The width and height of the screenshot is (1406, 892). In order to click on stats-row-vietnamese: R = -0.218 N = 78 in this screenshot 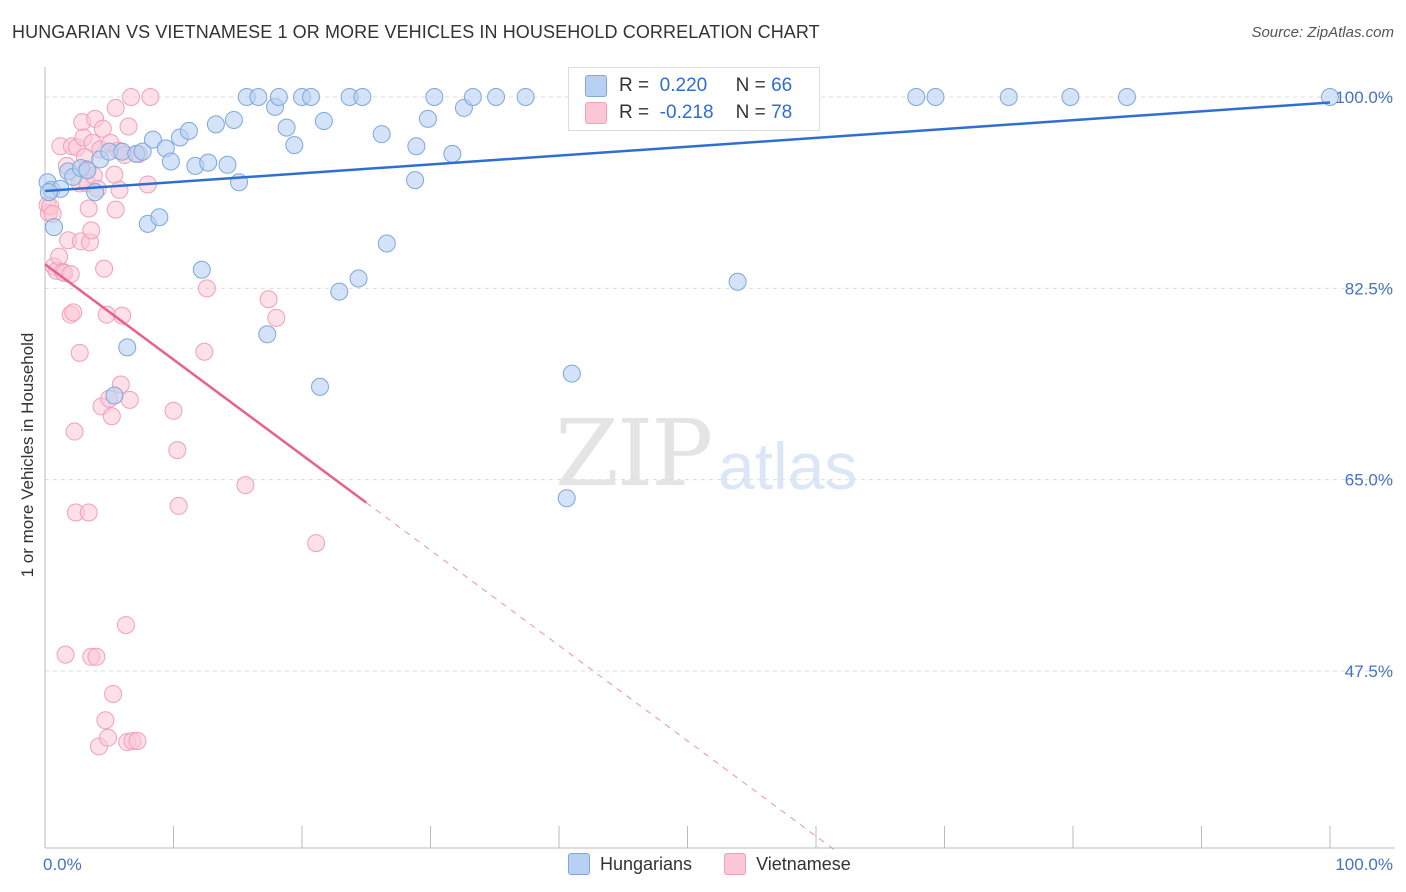, I will do `click(688, 113)`.